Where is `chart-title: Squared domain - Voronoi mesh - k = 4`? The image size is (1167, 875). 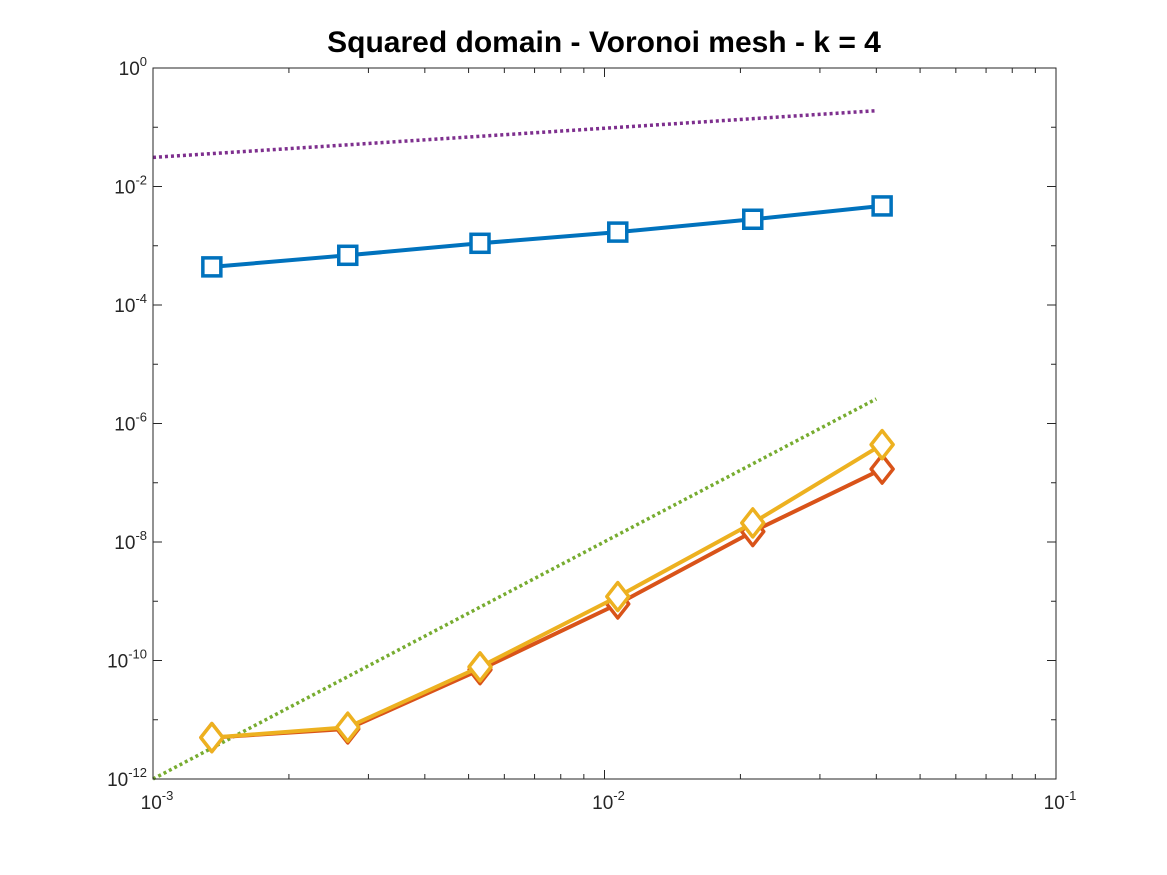
chart-title: Squared domain - Voronoi mesh - k = 4 is located at coordinates (604, 42).